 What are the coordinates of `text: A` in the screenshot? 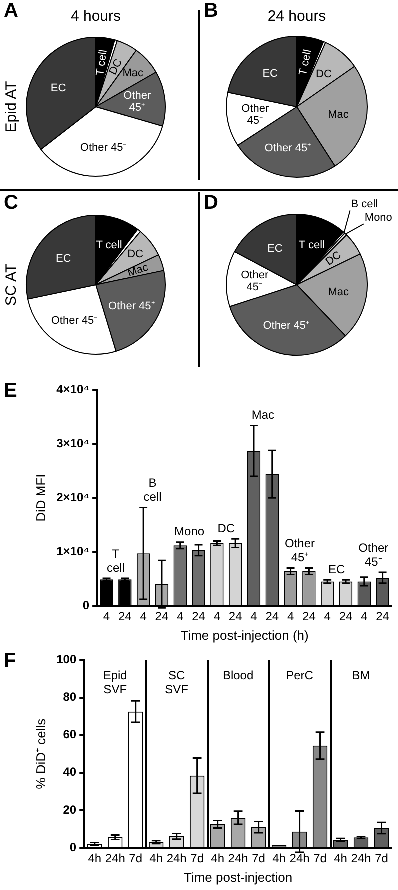 It's located at (11, 11).